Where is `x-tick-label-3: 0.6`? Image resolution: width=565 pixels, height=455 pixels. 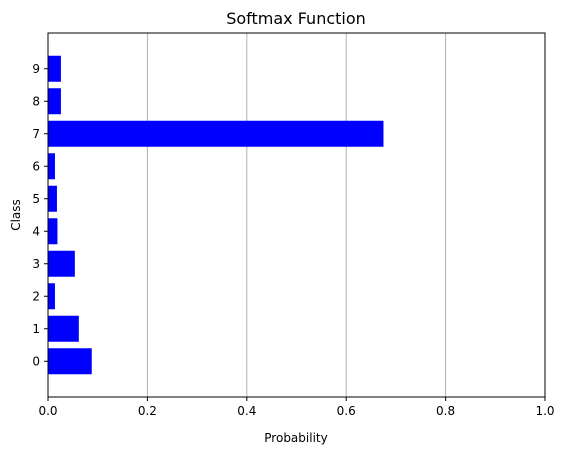 x-tick-label-3: 0.6 is located at coordinates (346, 411).